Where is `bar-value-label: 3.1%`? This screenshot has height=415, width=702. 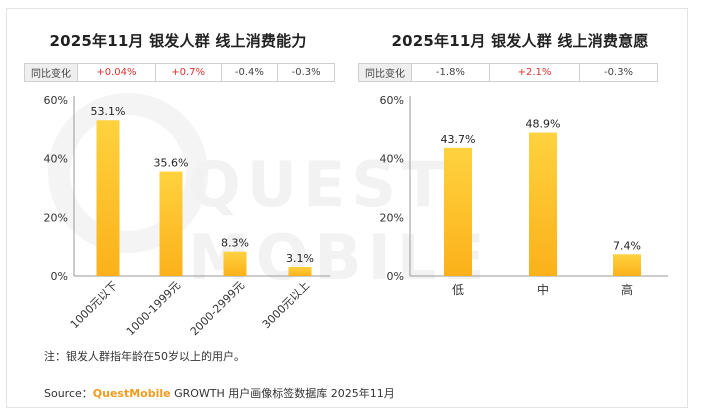
bar-value-label: 3.1% is located at coordinates (300, 258).